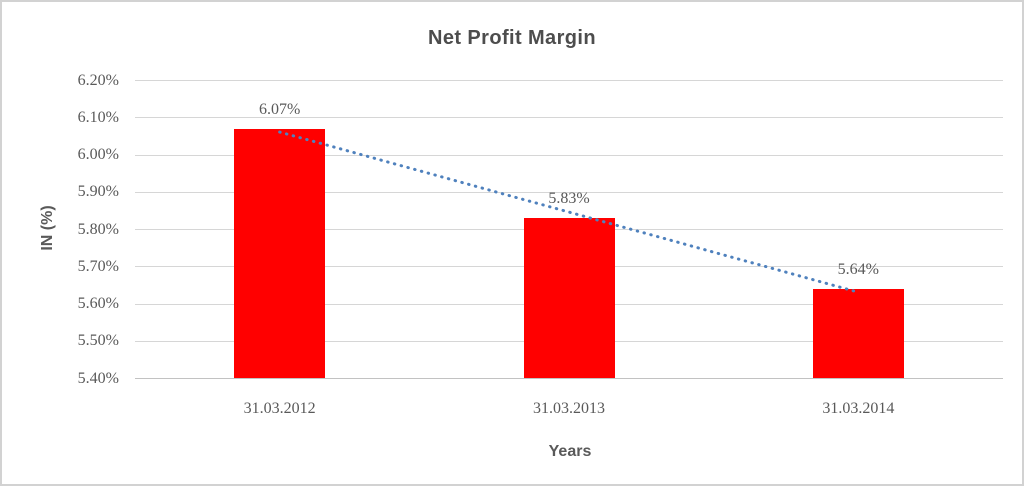 The width and height of the screenshot is (1024, 486). I want to click on y-tick-label: 5.60%, so click(98, 303).